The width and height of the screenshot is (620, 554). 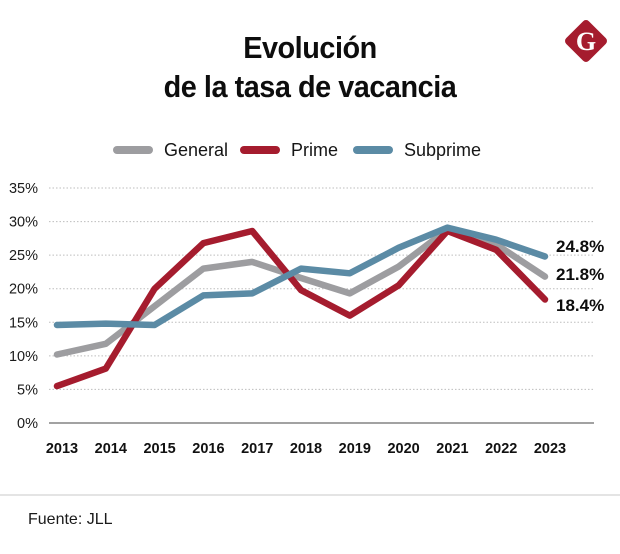 I want to click on x-tick-label: 2023, so click(x=550, y=449).